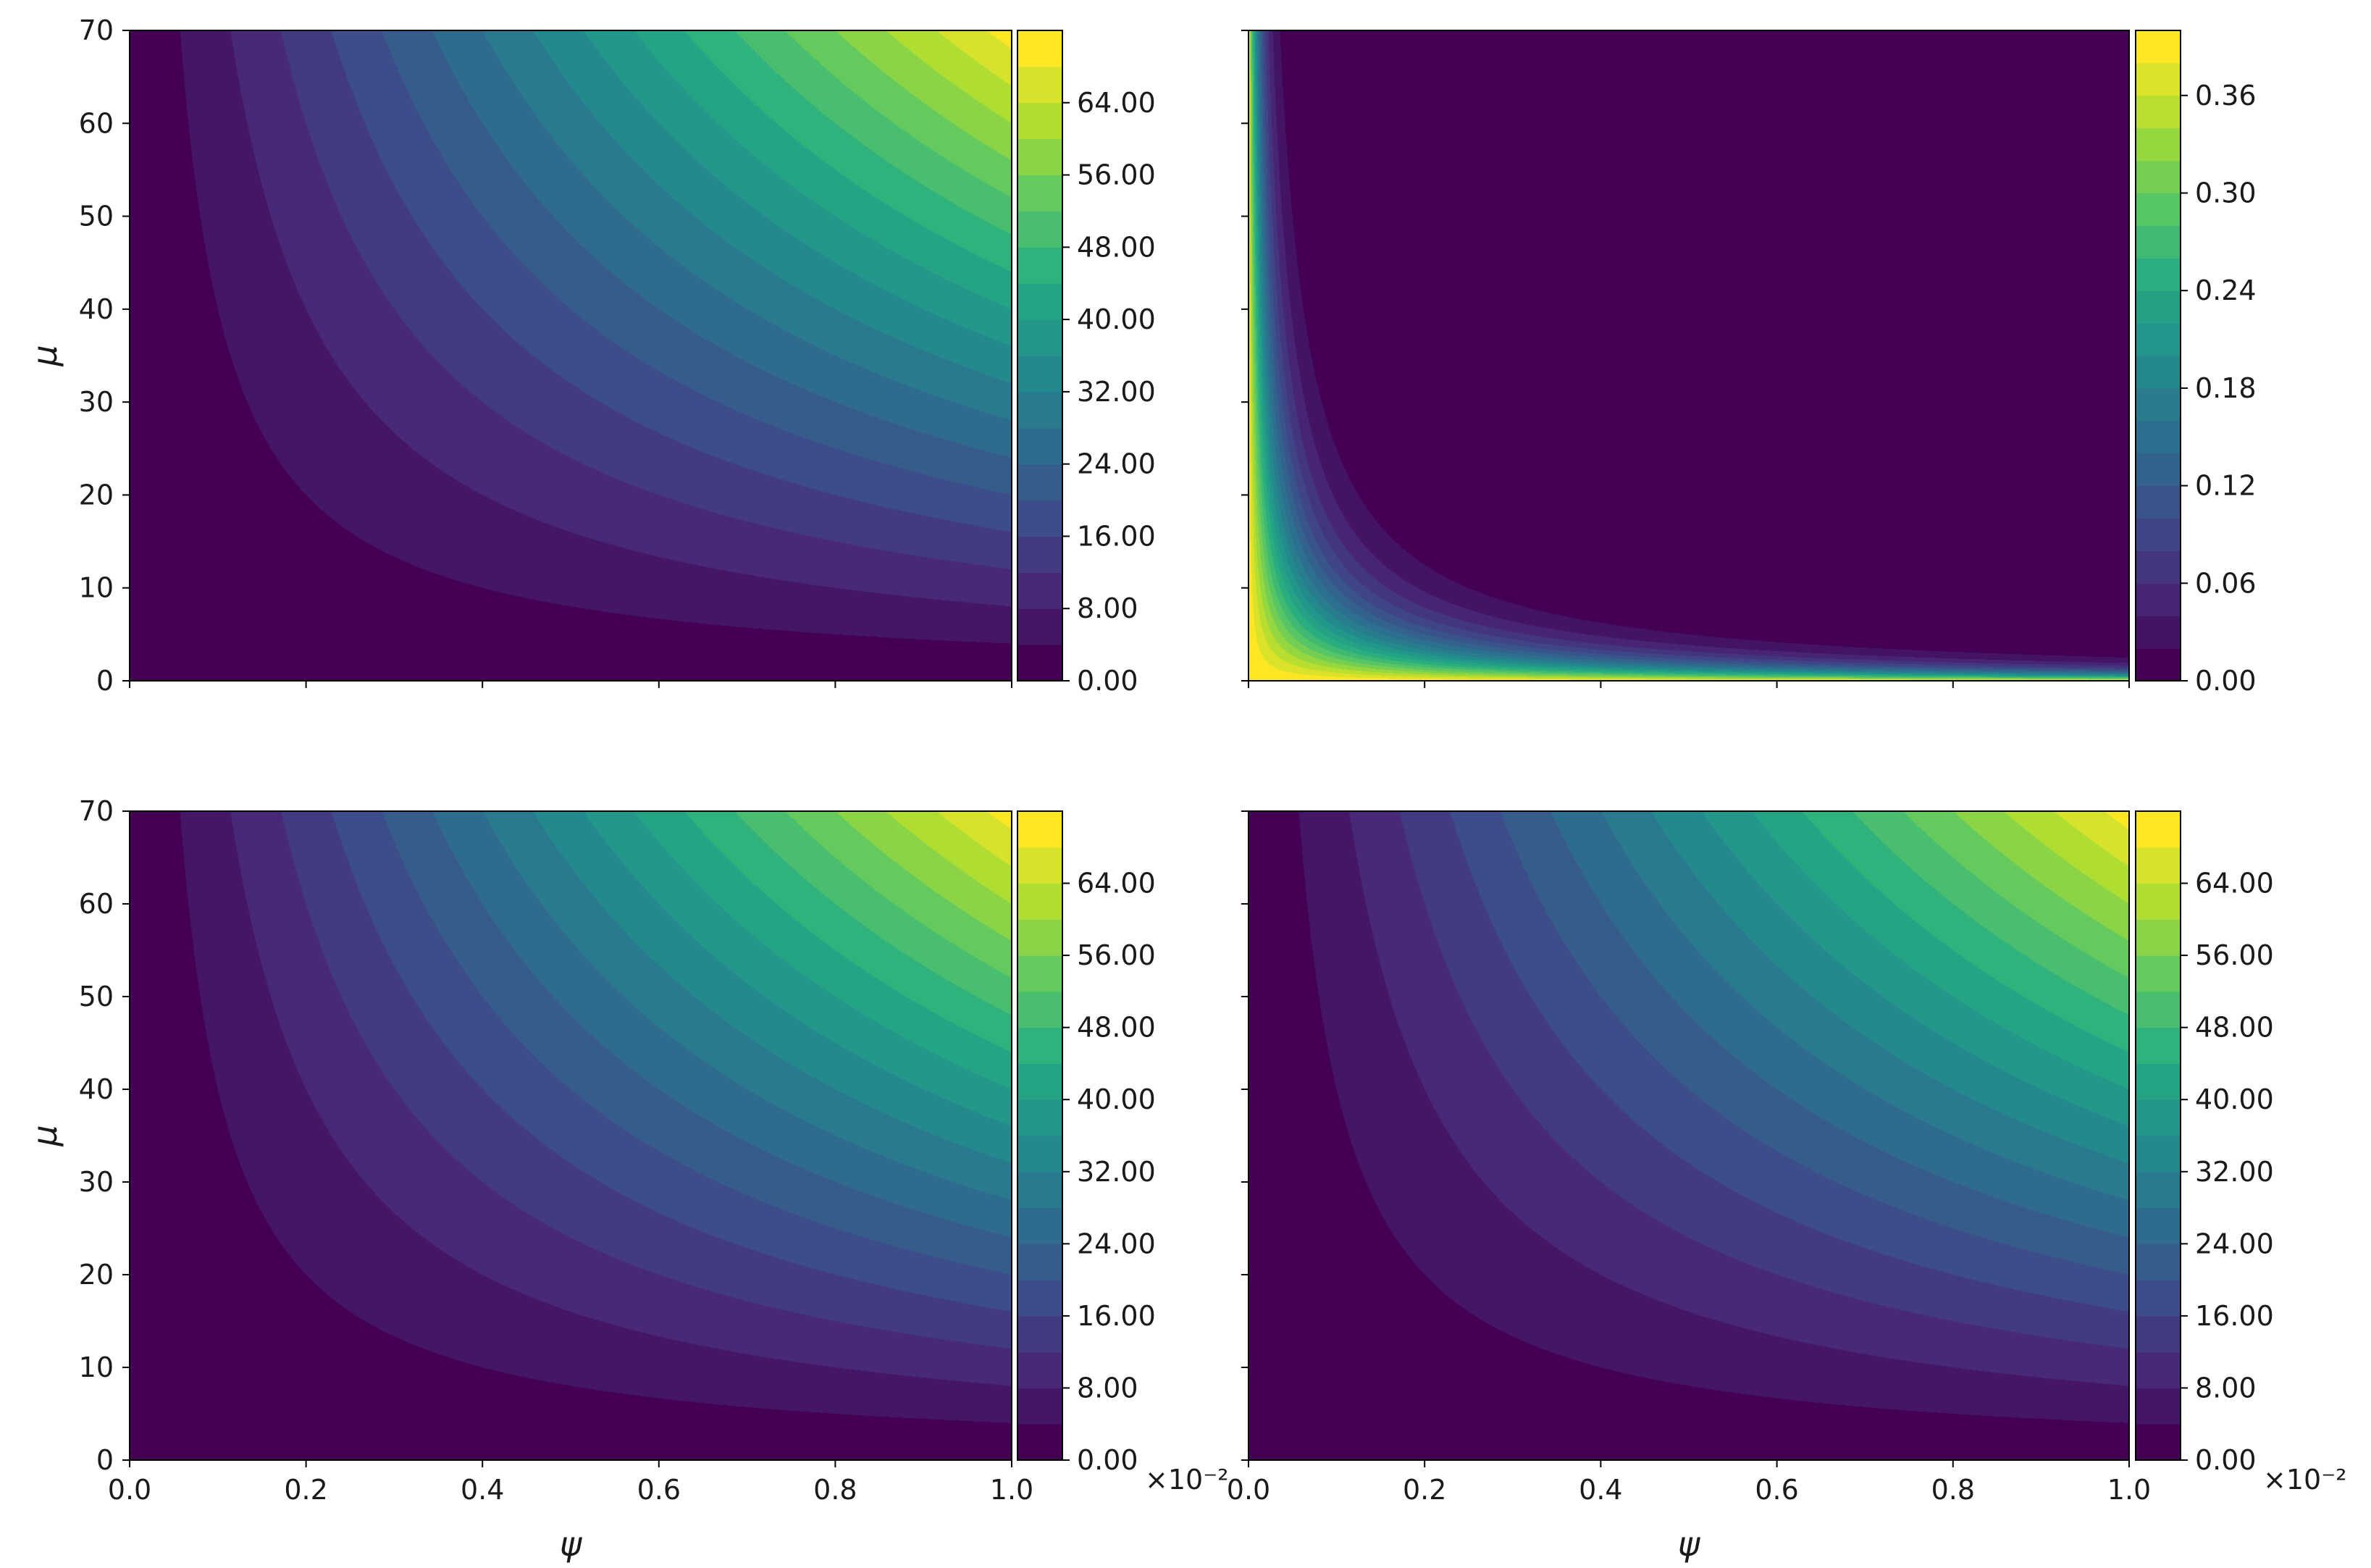 The height and width of the screenshot is (1568, 2371). What do you see at coordinates (96, 588) in the screenshot?
I see `y-tick-label: 10` at bounding box center [96, 588].